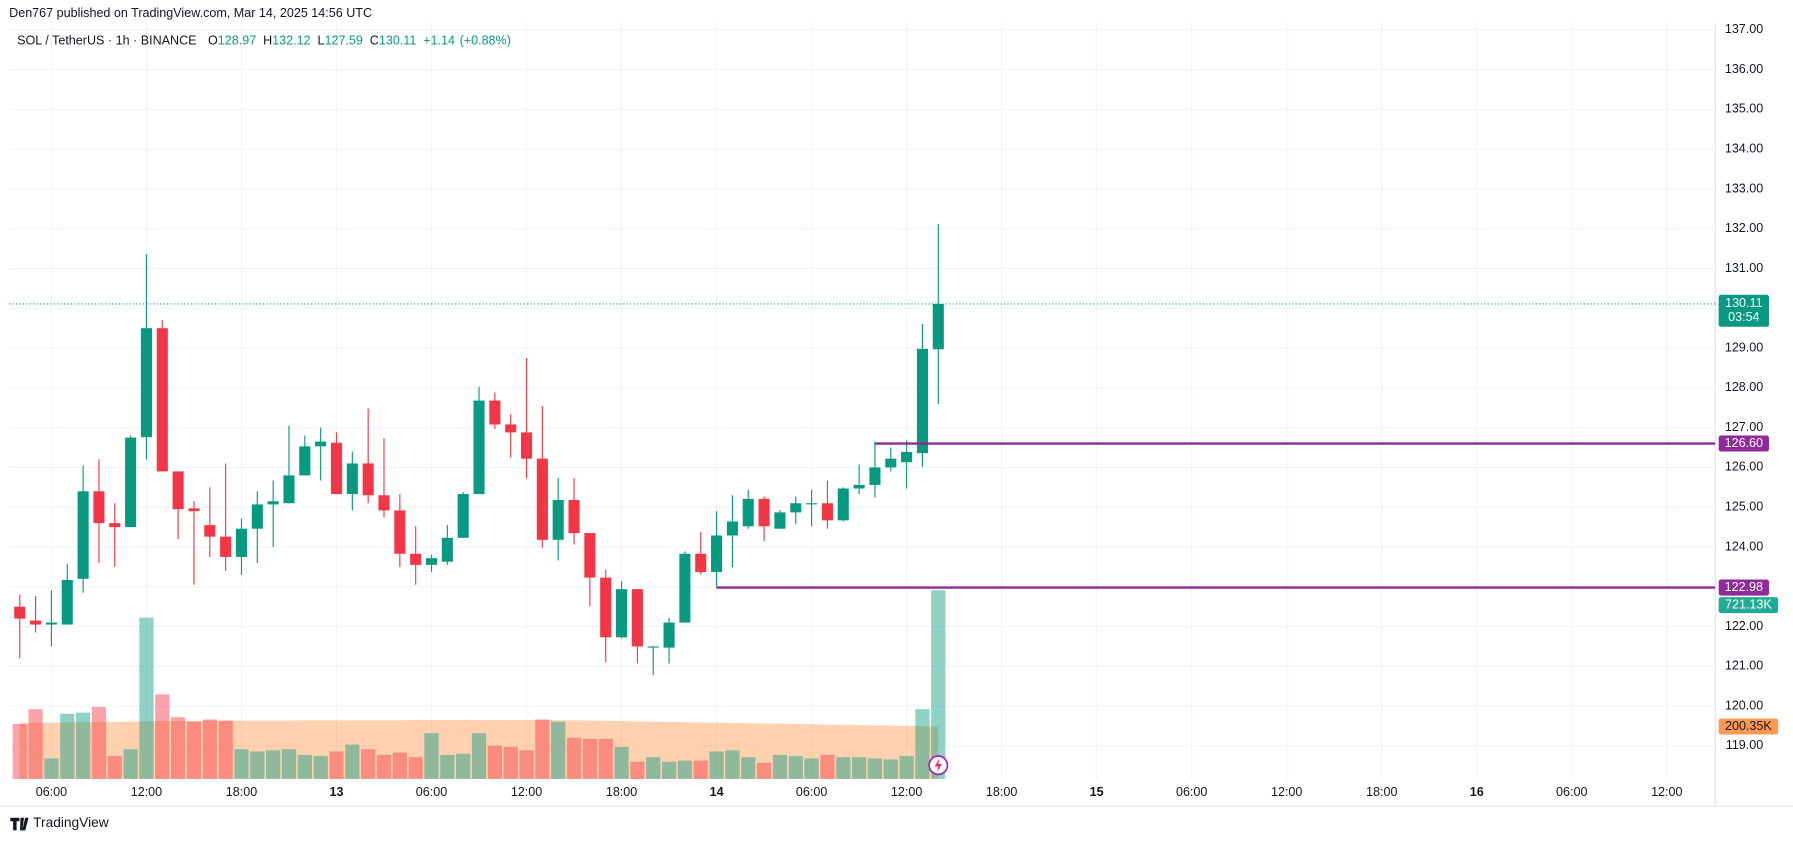 The image size is (1793, 842). I want to click on y-tick-label: 134.00, so click(1744, 148).